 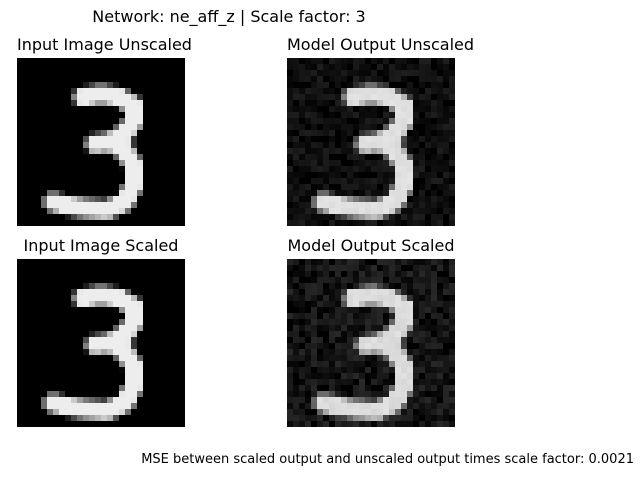 I want to click on image-input-scaled, so click(x=101, y=343).